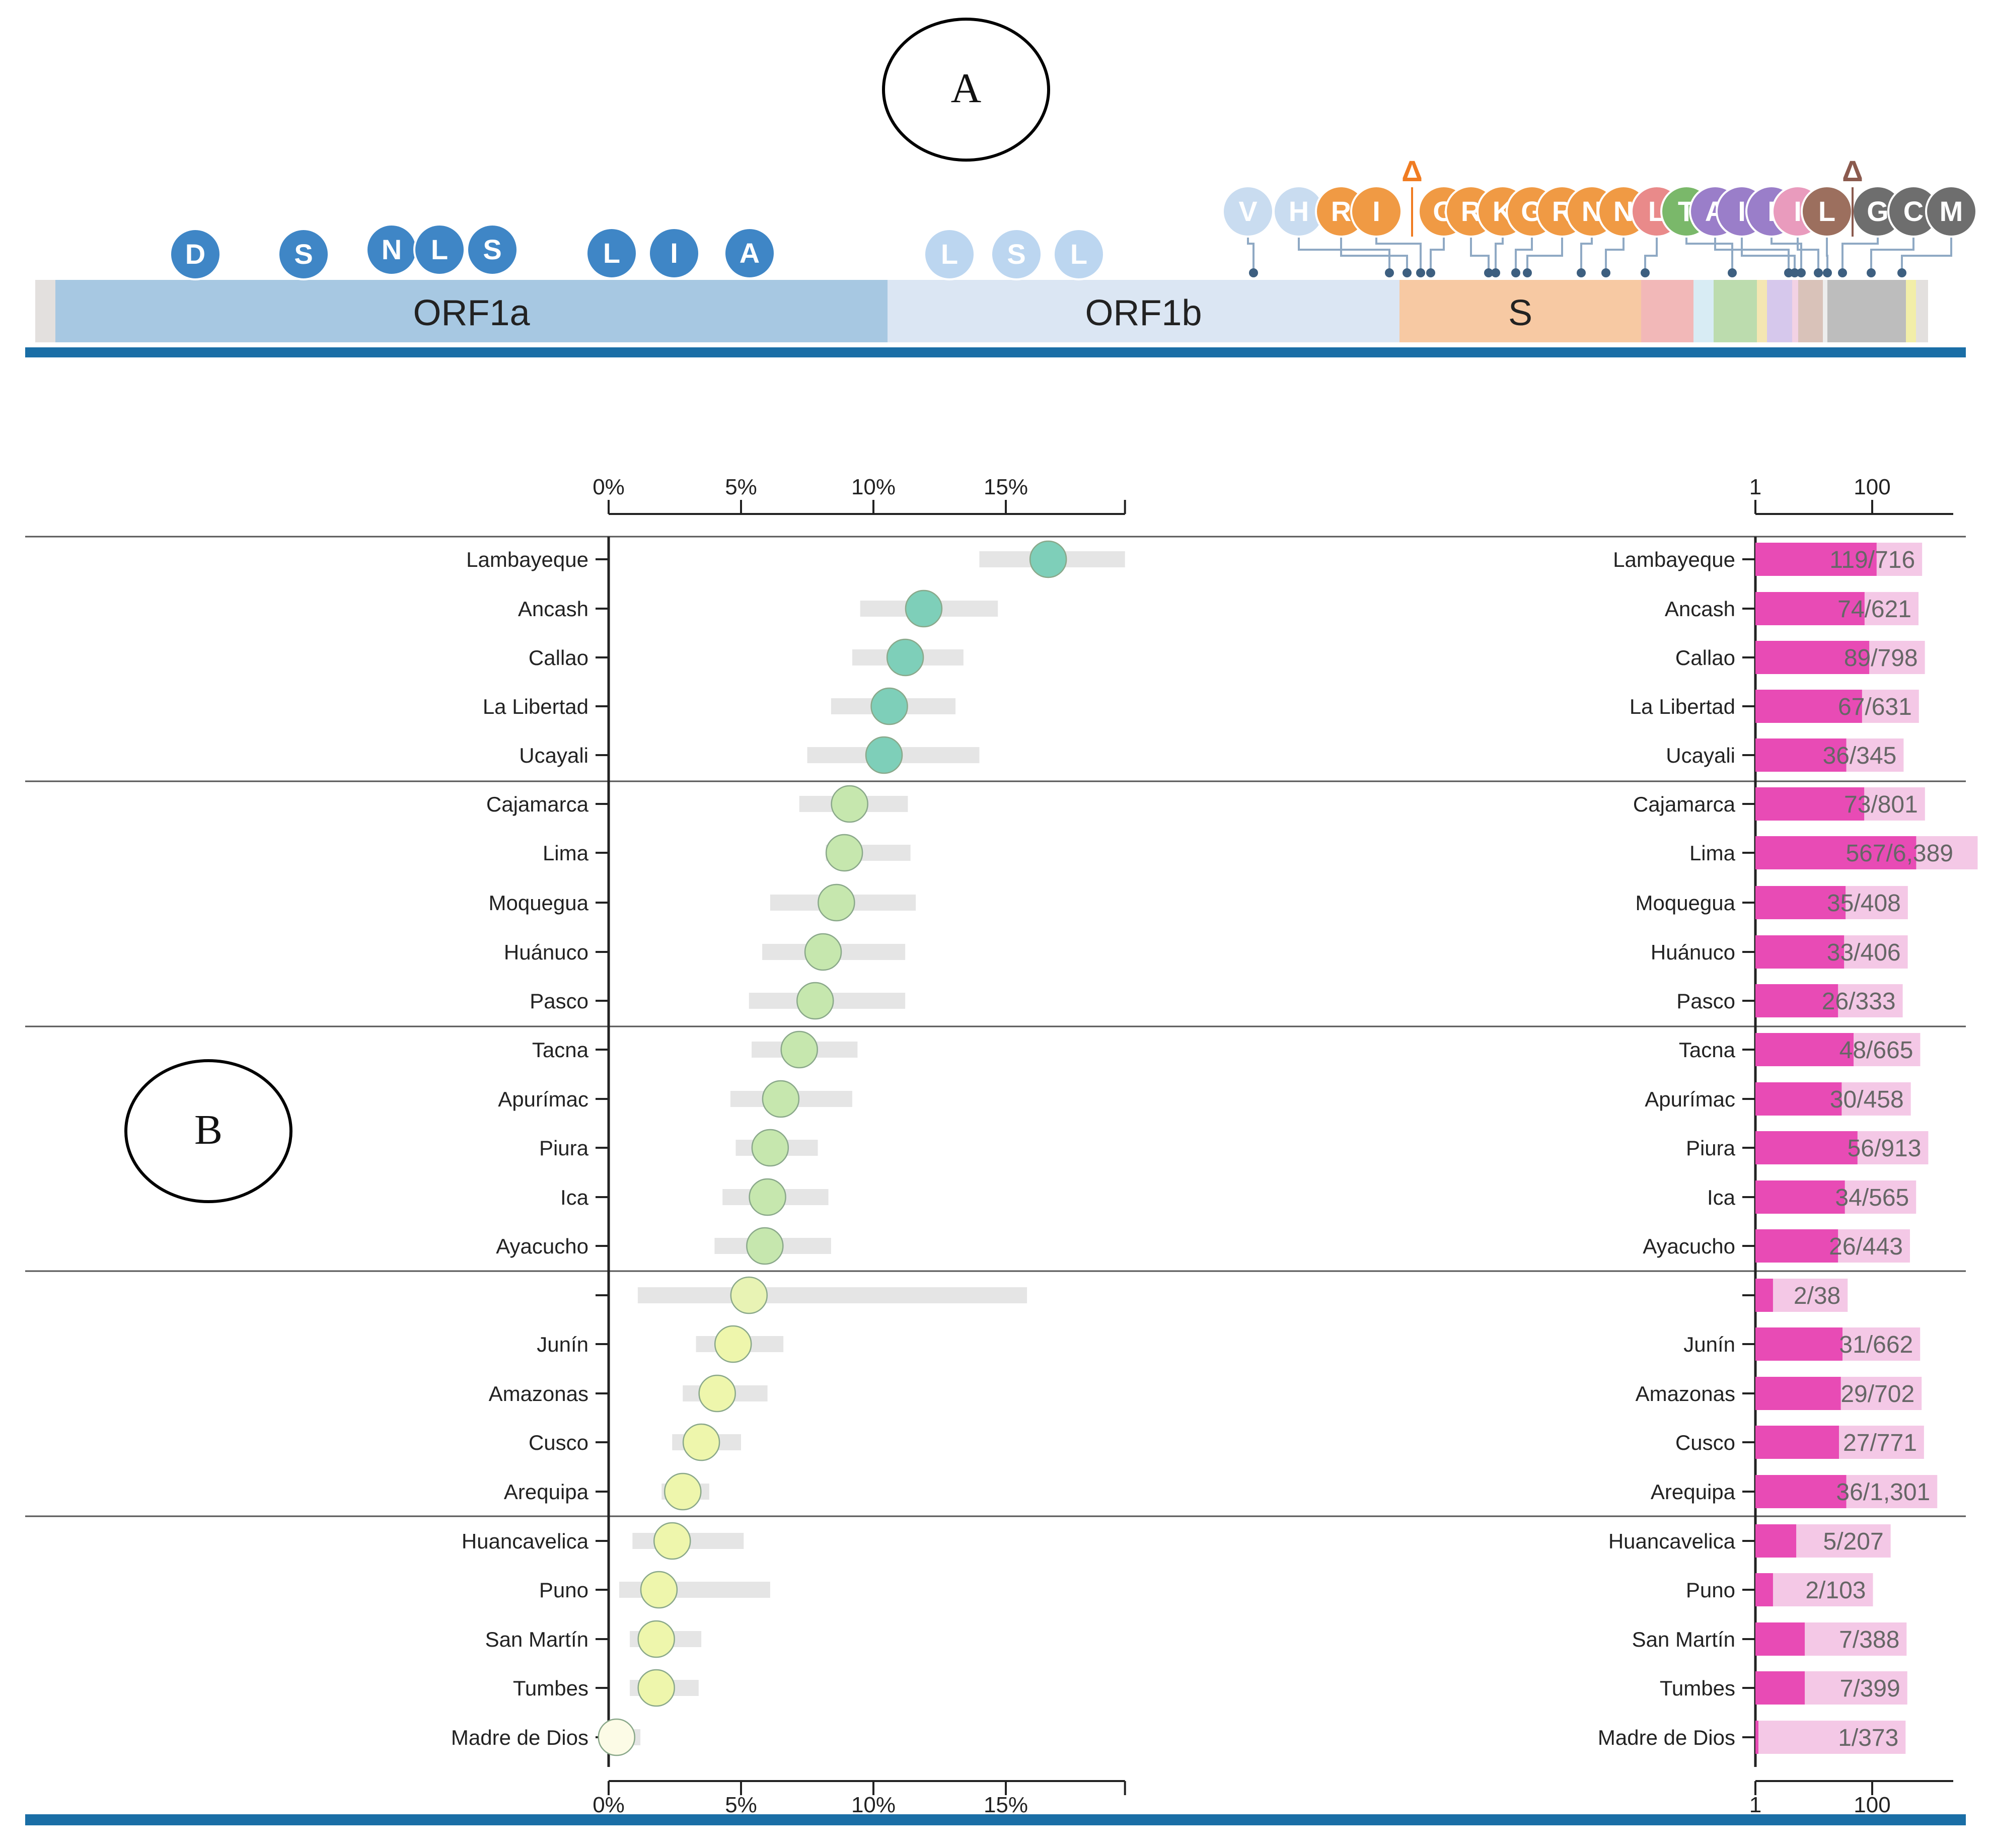 The width and height of the screenshot is (1991, 1848). Describe the element at coordinates (628, 1393) in the screenshot. I see `dot-row: Amazonas` at that location.